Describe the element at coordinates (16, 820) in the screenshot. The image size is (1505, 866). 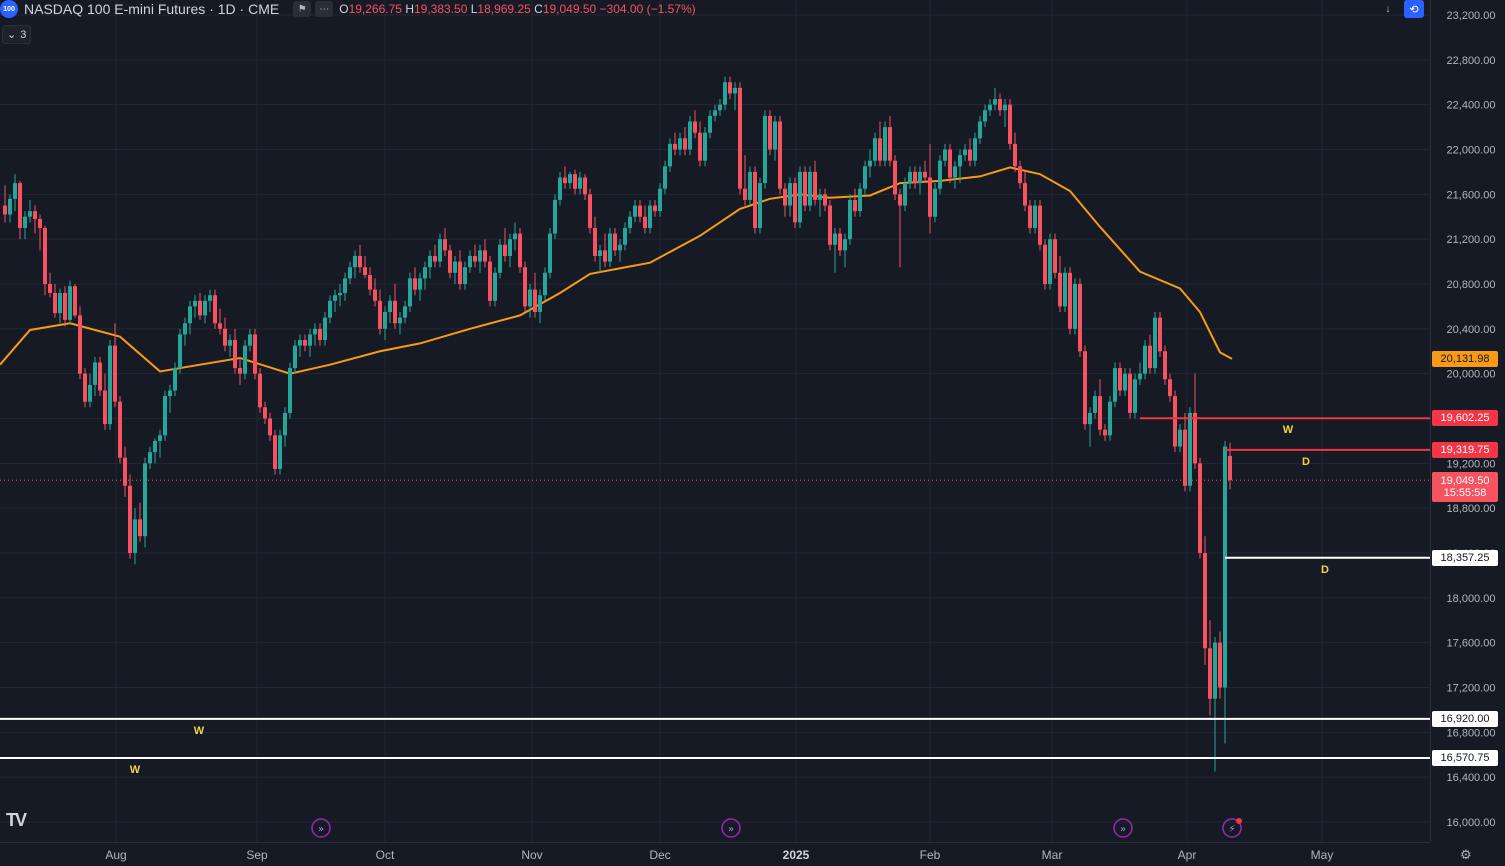
I see `tradingview-logo: TV` at that location.